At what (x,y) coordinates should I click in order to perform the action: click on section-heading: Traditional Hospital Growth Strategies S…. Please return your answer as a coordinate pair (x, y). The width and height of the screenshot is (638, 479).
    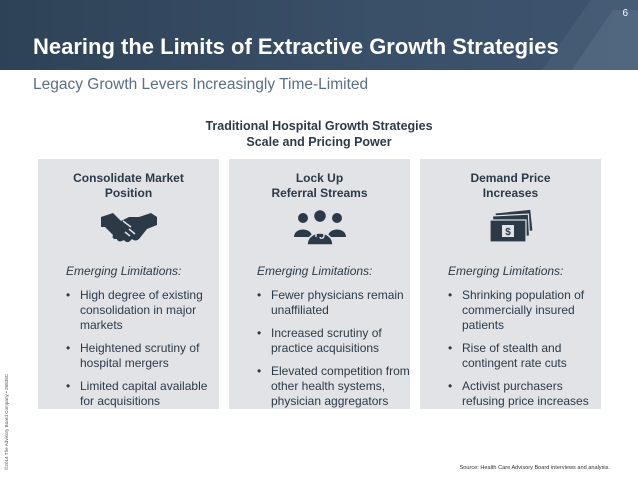
    Looking at the image, I should click on (319, 134).